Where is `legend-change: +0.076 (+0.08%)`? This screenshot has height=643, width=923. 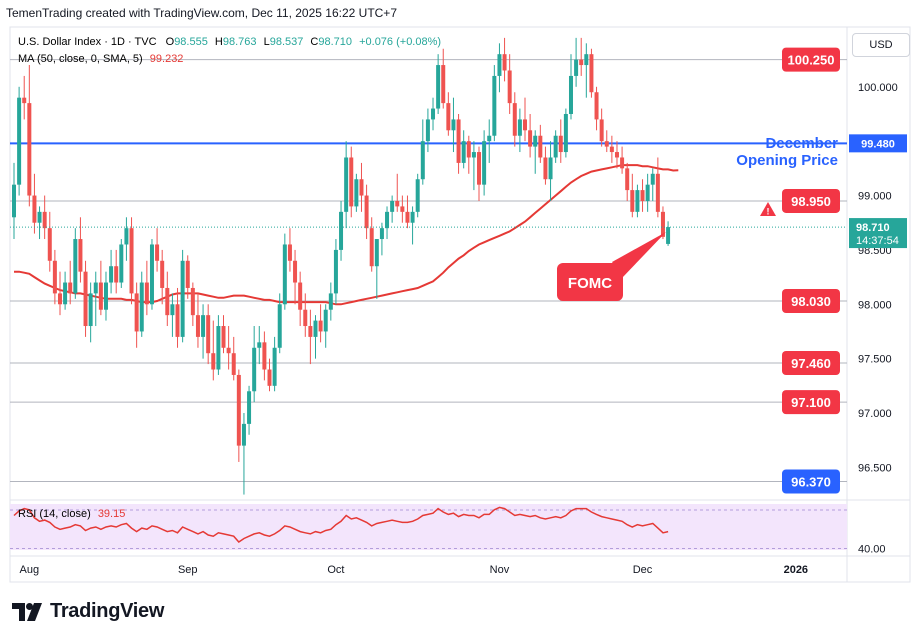 legend-change: +0.076 (+0.08%) is located at coordinates (400, 42).